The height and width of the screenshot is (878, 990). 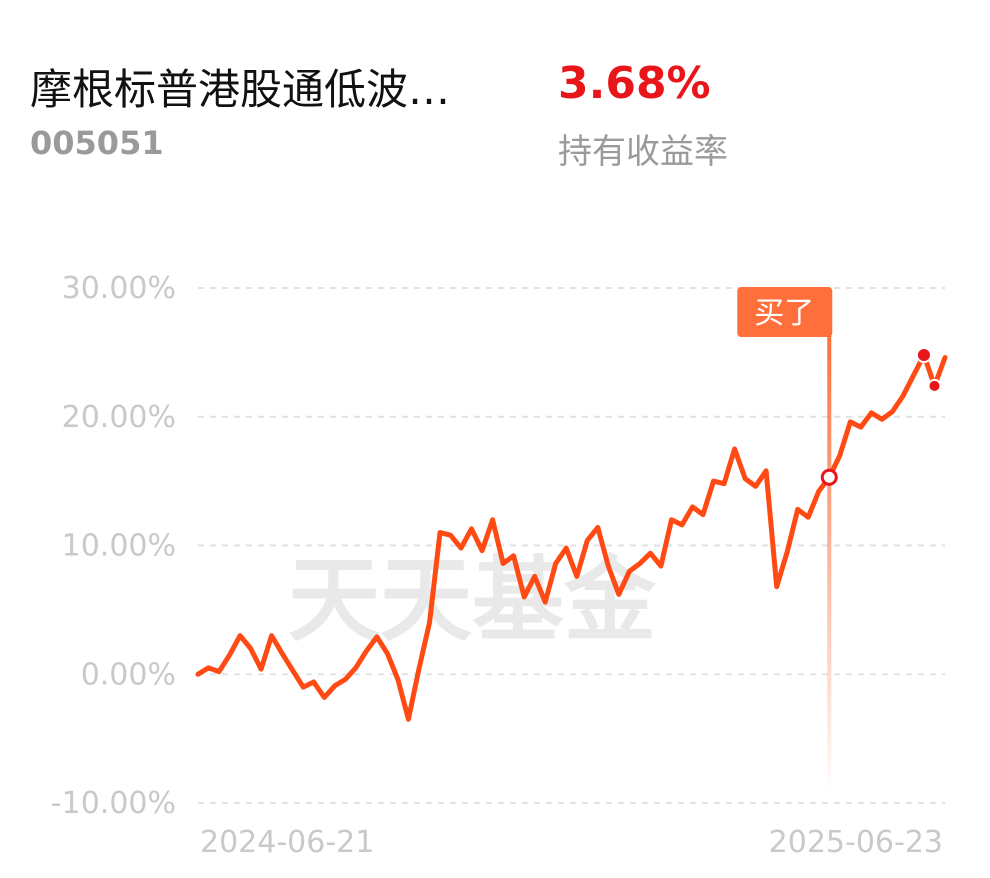 I want to click on watermark: 天天基金, so click(x=472, y=600).